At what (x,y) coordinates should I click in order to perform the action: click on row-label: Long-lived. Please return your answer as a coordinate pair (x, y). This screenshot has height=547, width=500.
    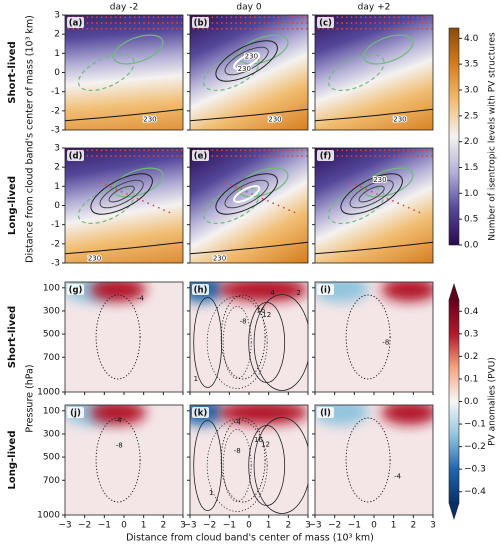
    Looking at the image, I should click on (12, 205).